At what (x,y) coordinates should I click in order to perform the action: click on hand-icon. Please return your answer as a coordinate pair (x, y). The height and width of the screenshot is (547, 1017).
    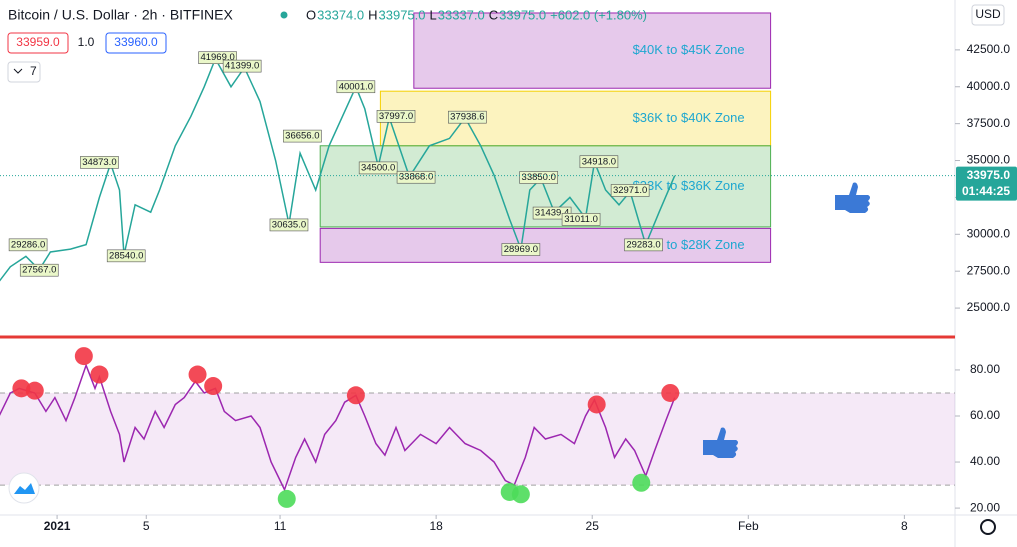
    Looking at the image, I should click on (786, 320).